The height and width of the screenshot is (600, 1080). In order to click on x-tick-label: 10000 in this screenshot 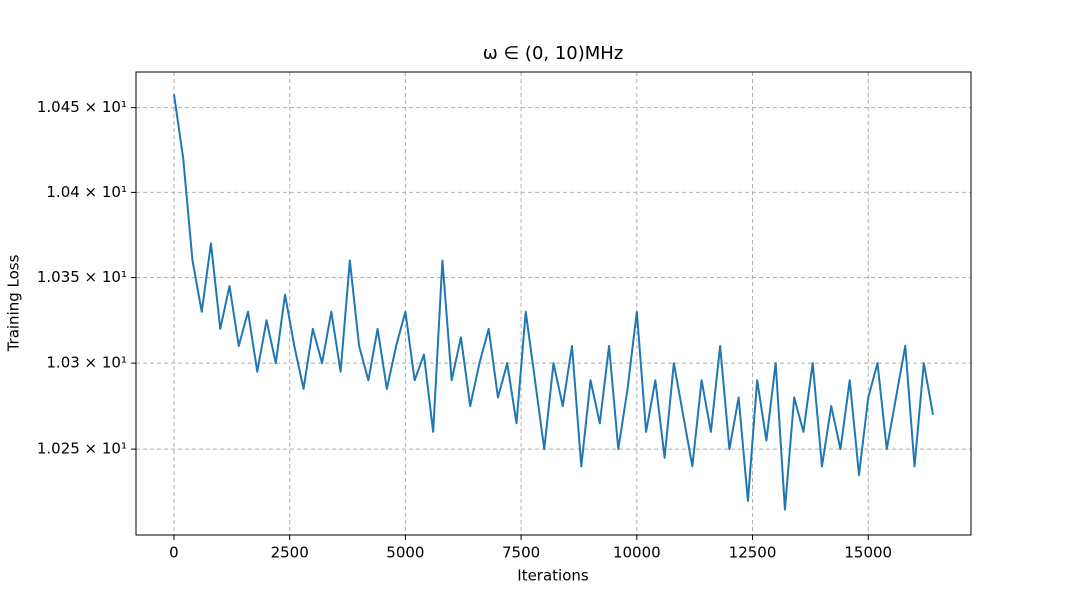, I will do `click(637, 553)`.